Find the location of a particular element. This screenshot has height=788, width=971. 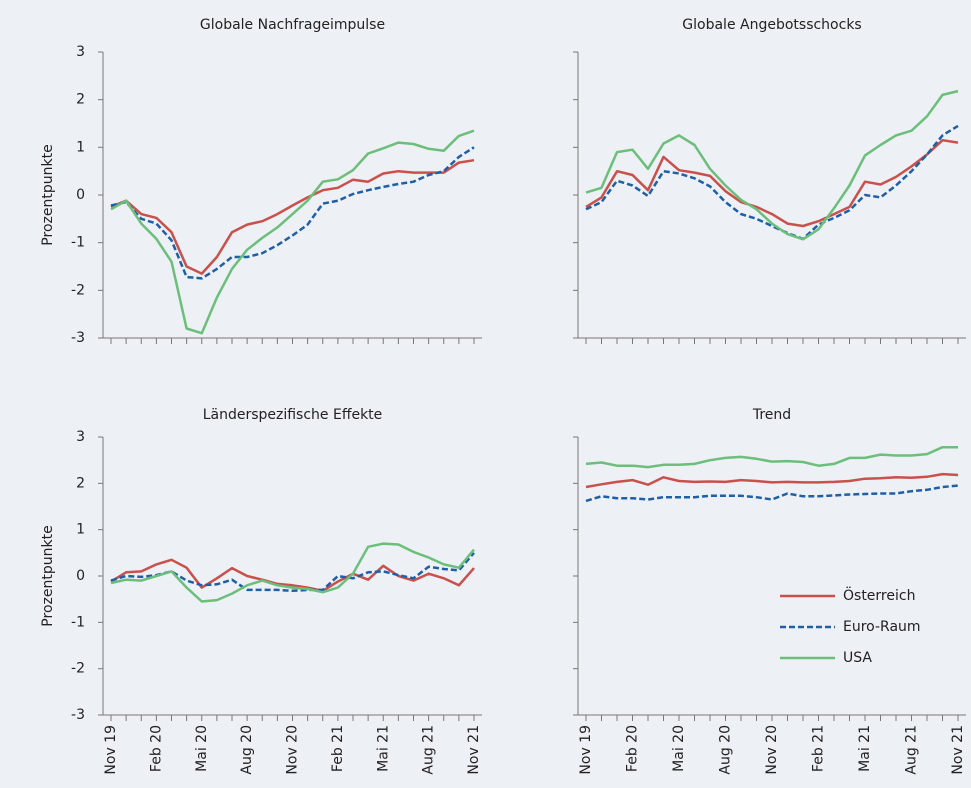

chart-title: Trend is located at coordinates (771, 415).